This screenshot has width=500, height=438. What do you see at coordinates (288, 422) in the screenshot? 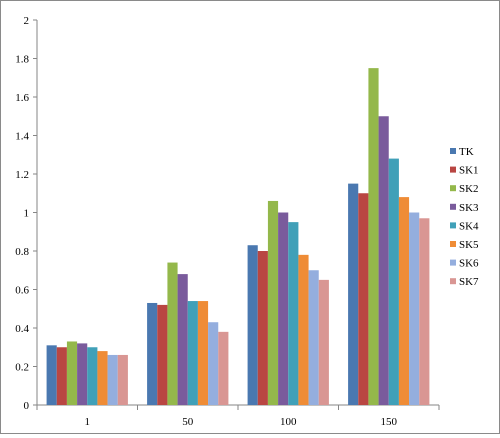
I see `x-tick-label: 100` at bounding box center [288, 422].